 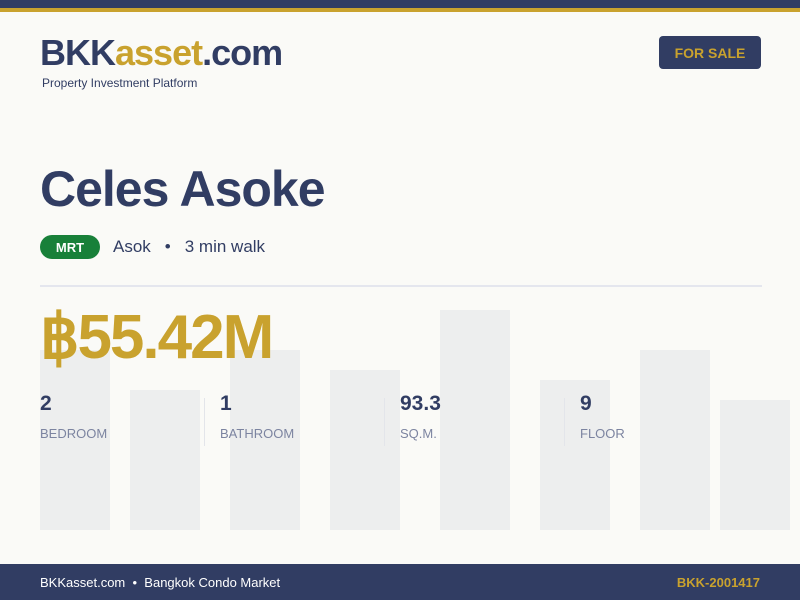 What do you see at coordinates (159, 52) in the screenshot?
I see `logo-part: asset` at bounding box center [159, 52].